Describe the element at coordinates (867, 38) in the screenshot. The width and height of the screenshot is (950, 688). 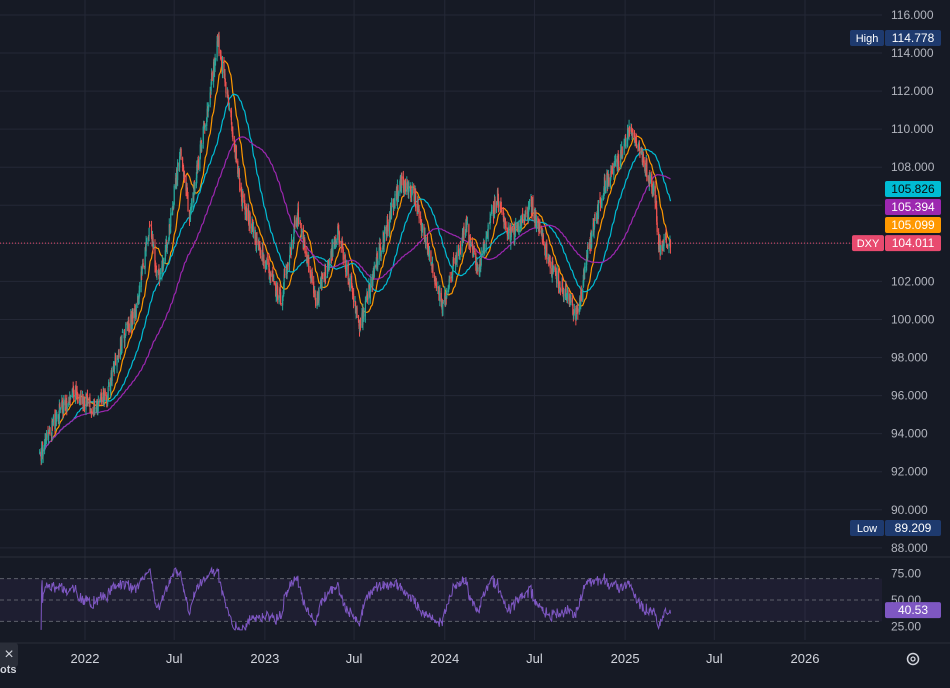
I see `high-marker-label-bg` at that location.